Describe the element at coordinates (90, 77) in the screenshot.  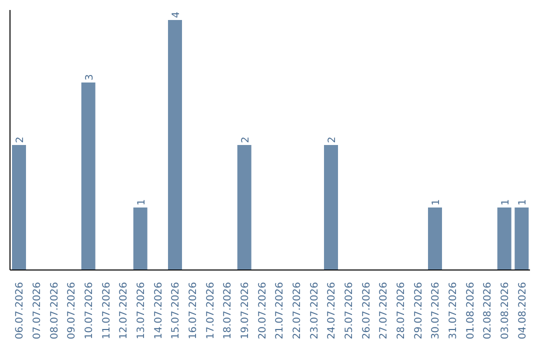
I see `data-label: 3` at that location.